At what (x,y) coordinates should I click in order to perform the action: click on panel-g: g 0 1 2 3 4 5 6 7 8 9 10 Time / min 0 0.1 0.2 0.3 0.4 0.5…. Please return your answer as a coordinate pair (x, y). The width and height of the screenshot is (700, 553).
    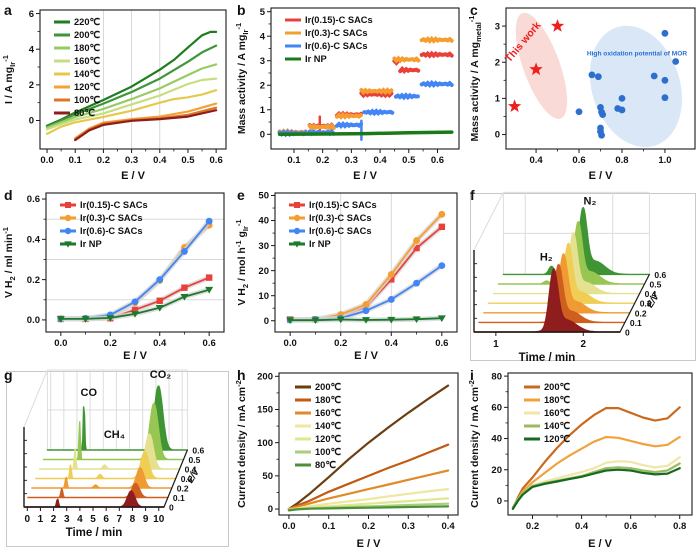
    Looking at the image, I should click on (116, 459).